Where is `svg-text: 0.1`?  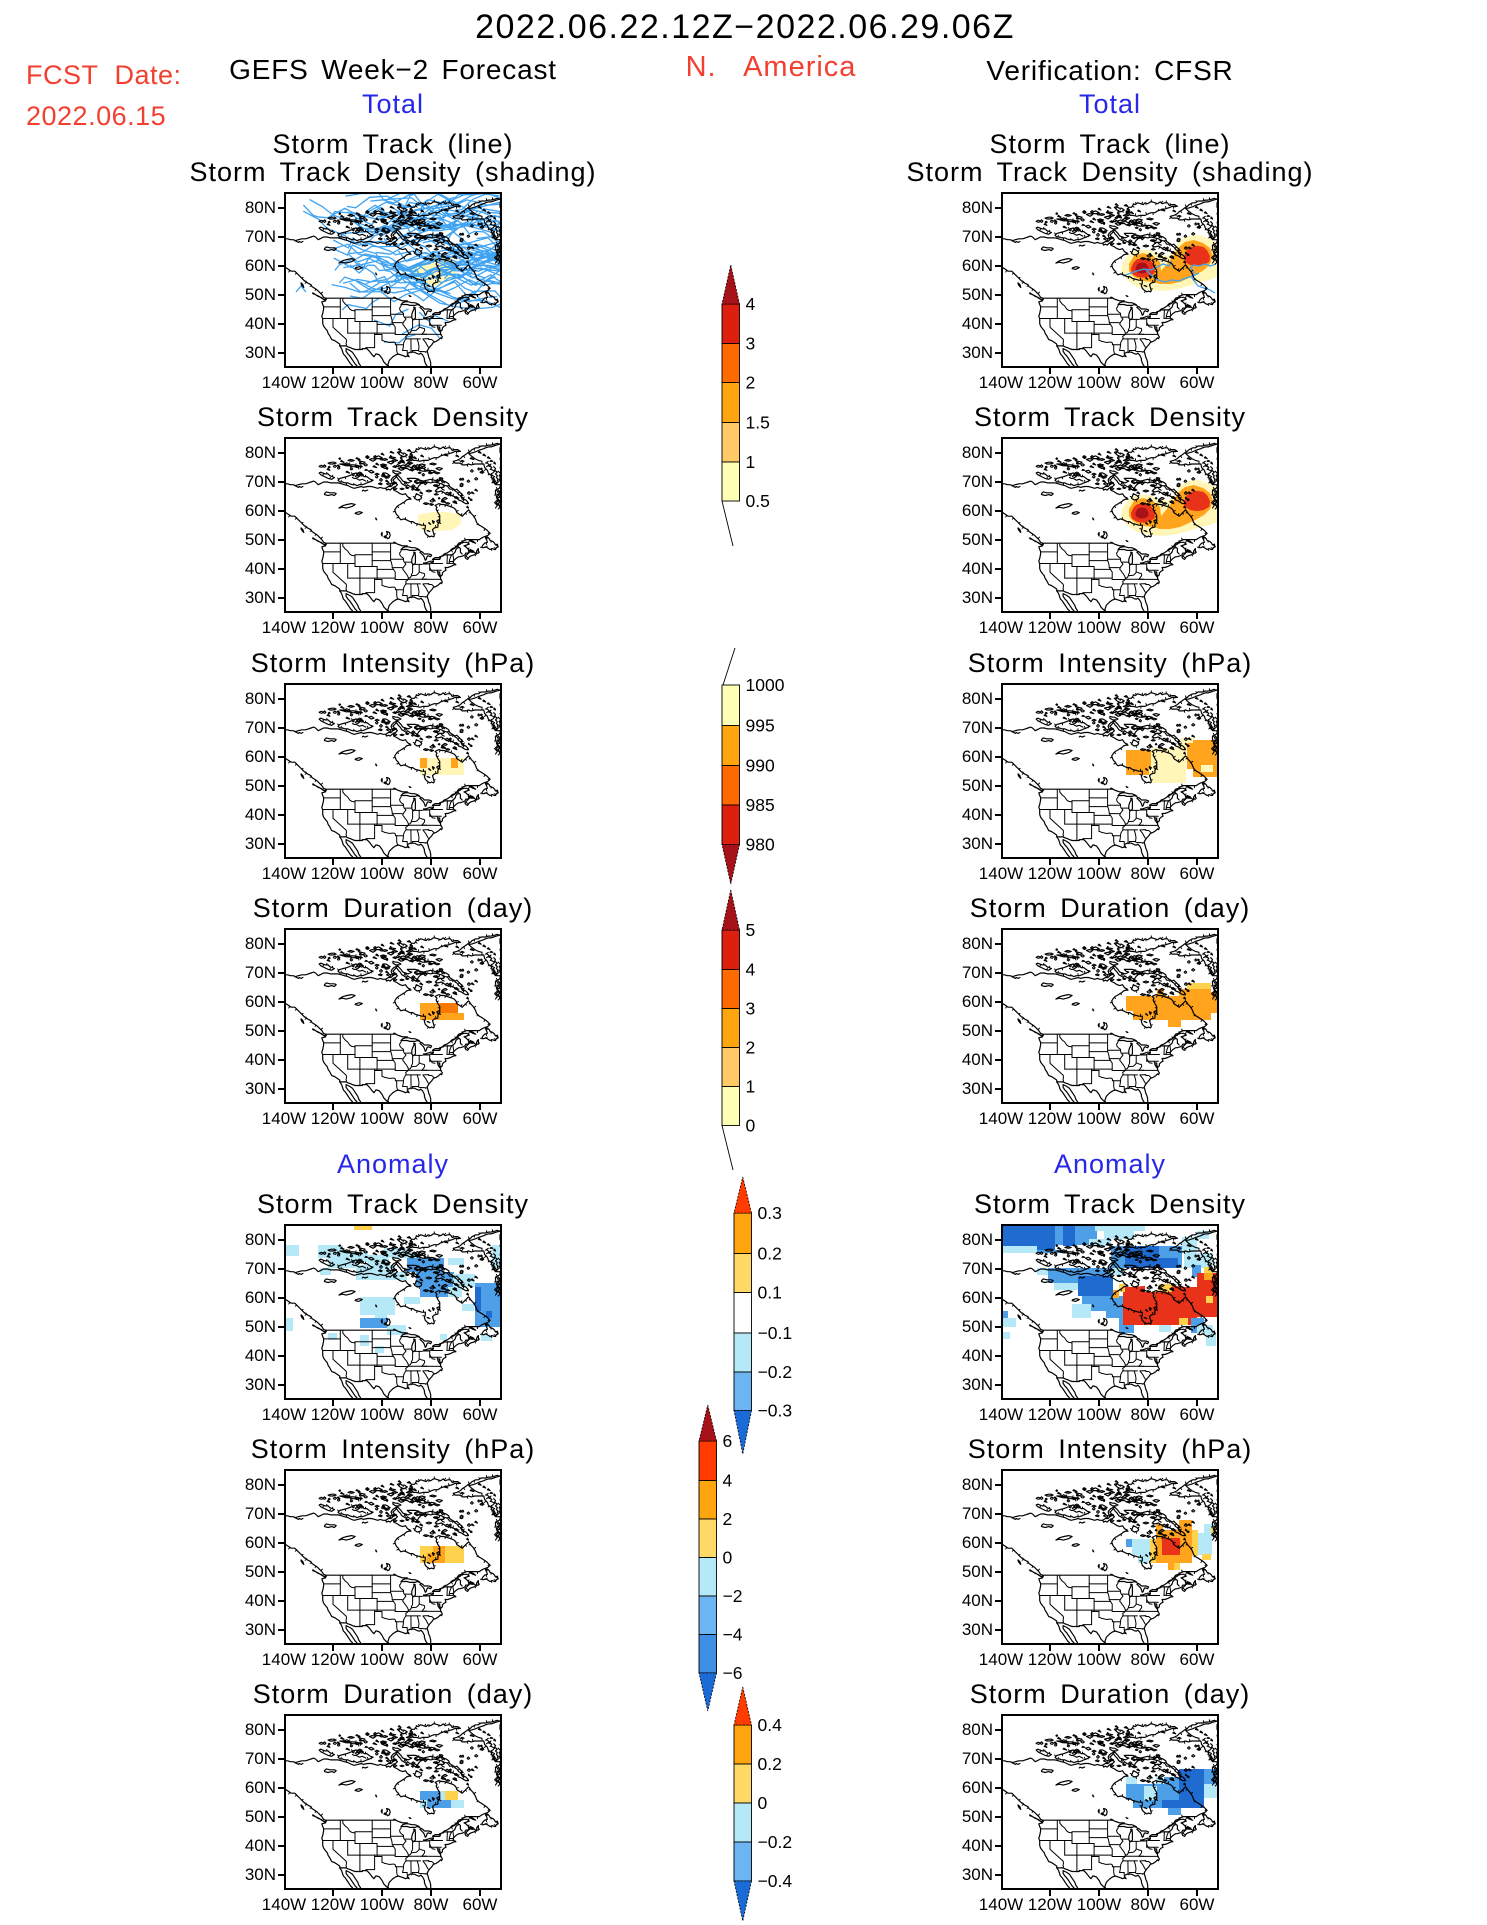 svg-text: 0.1 is located at coordinates (770, 1293).